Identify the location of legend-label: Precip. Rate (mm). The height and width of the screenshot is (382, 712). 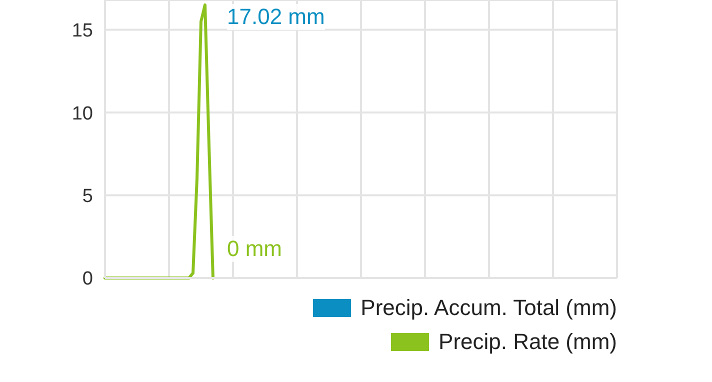
(527, 342).